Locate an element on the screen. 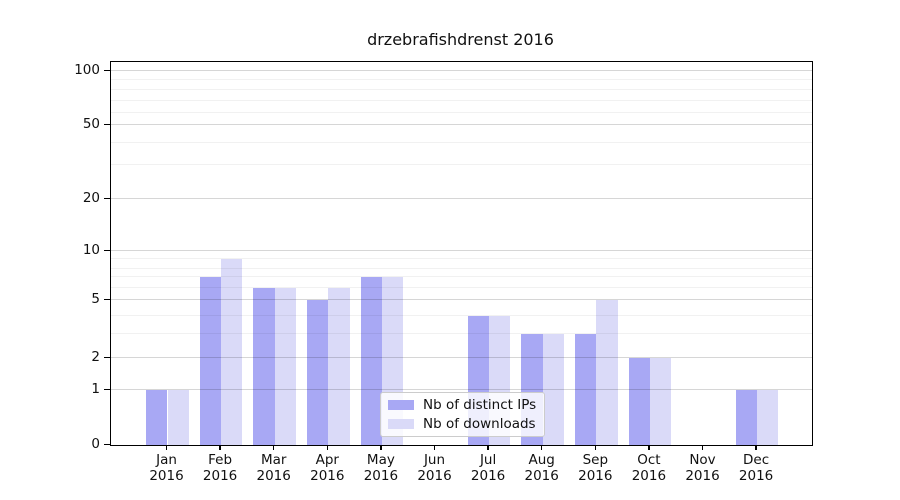 This screenshot has height=500, width=900. x-tick-mark-dec is located at coordinates (756, 448).